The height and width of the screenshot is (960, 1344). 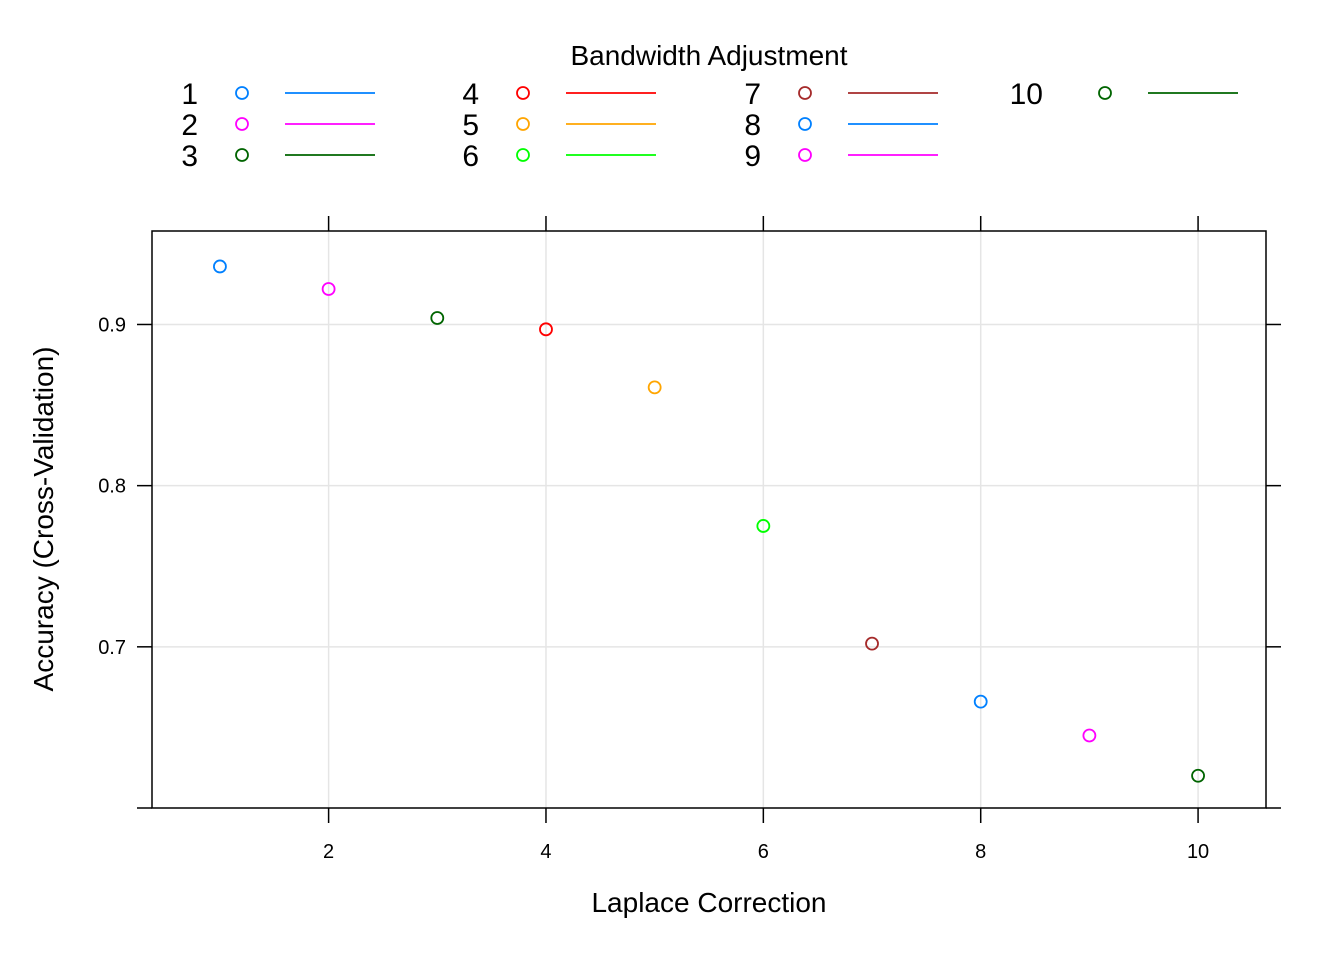 I want to click on legend-label: 8, so click(x=752, y=125).